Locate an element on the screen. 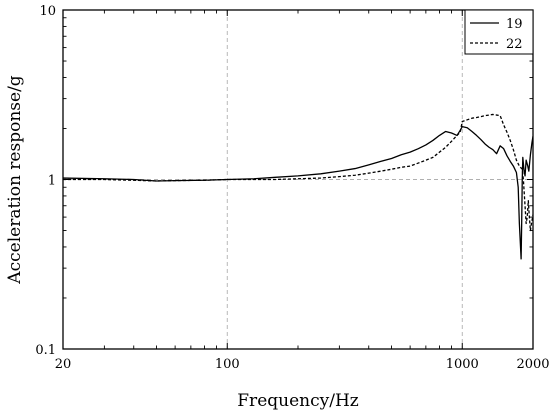  legend-box is located at coordinates (499, 32).